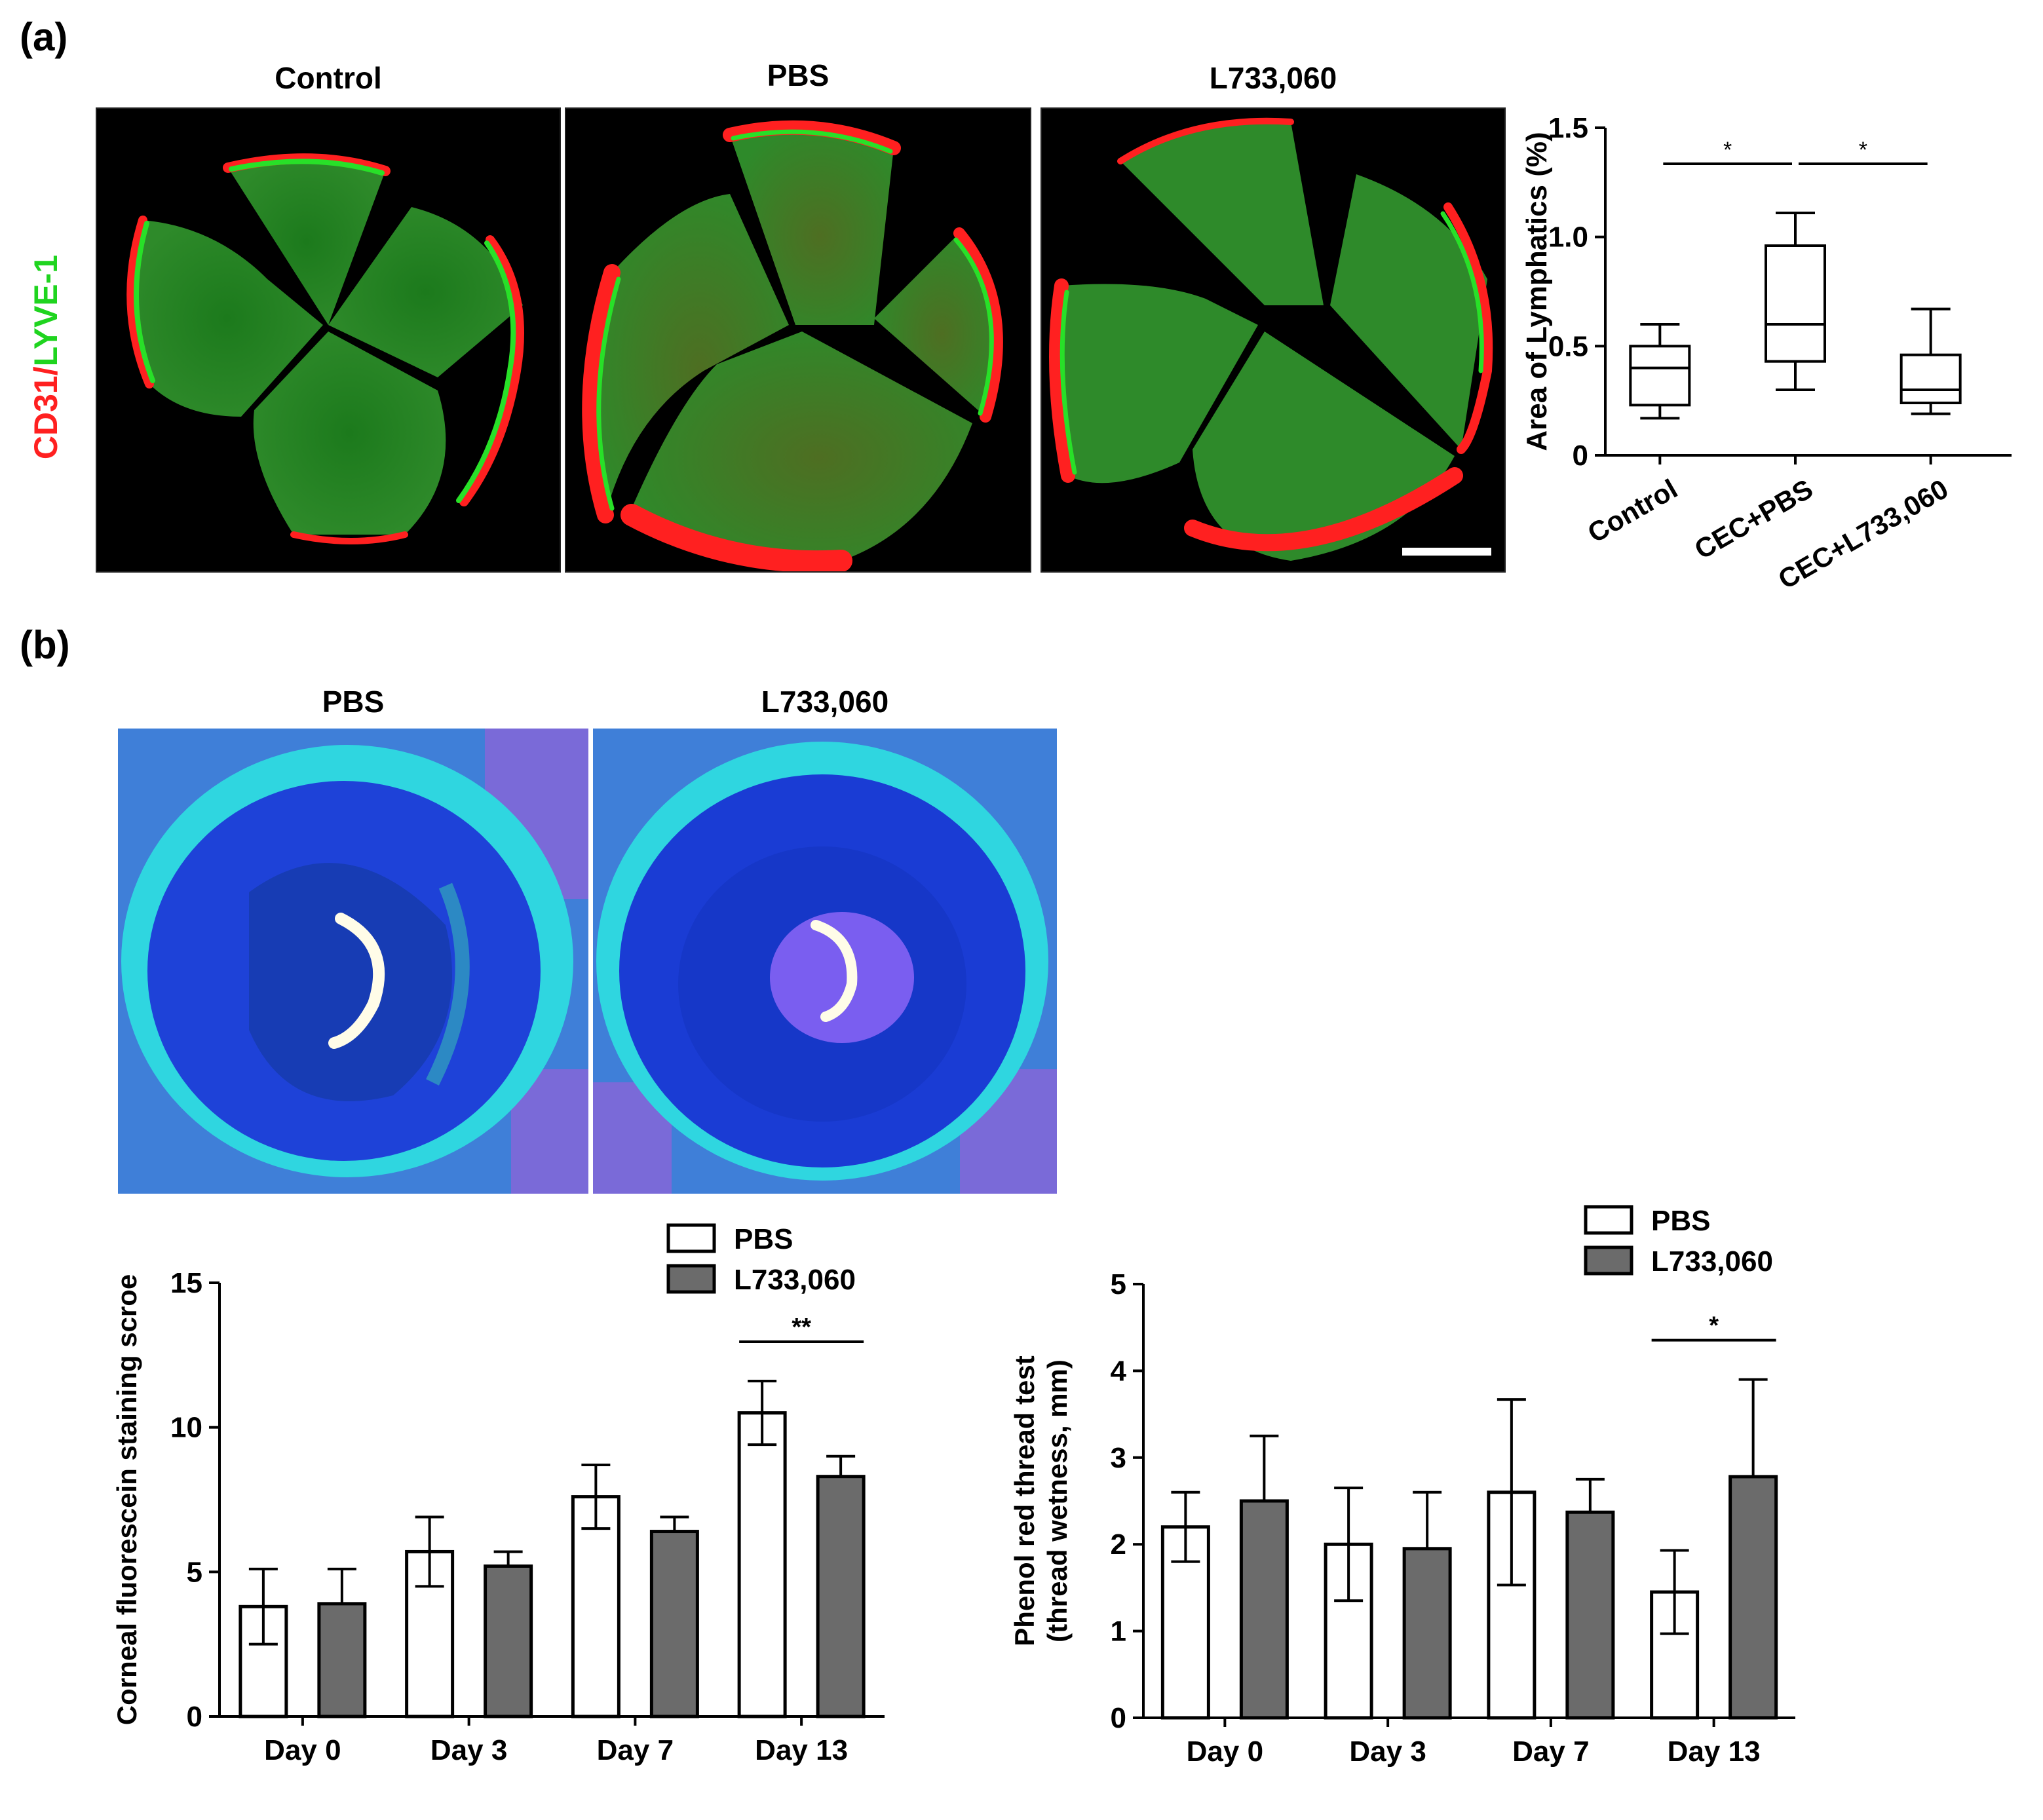 The image size is (2043, 1820). Describe the element at coordinates (353, 962) in the screenshot. I see `eye-image-pbs` at that location.